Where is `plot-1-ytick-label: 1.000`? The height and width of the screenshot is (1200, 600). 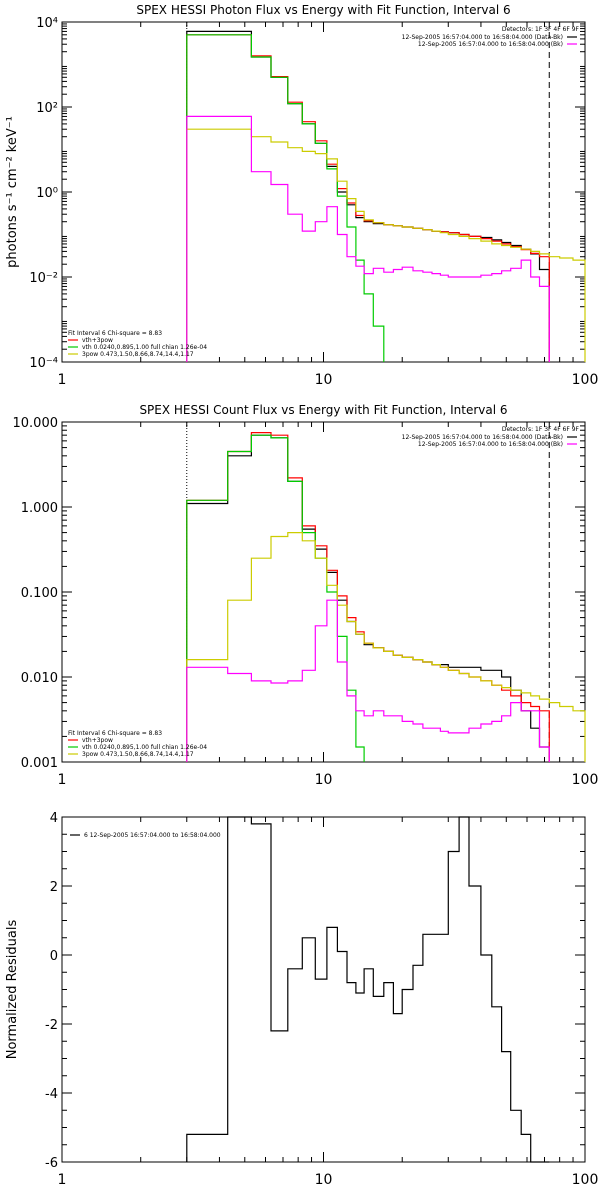 plot-1-ytick-label: 1.000 is located at coordinates (39, 508).